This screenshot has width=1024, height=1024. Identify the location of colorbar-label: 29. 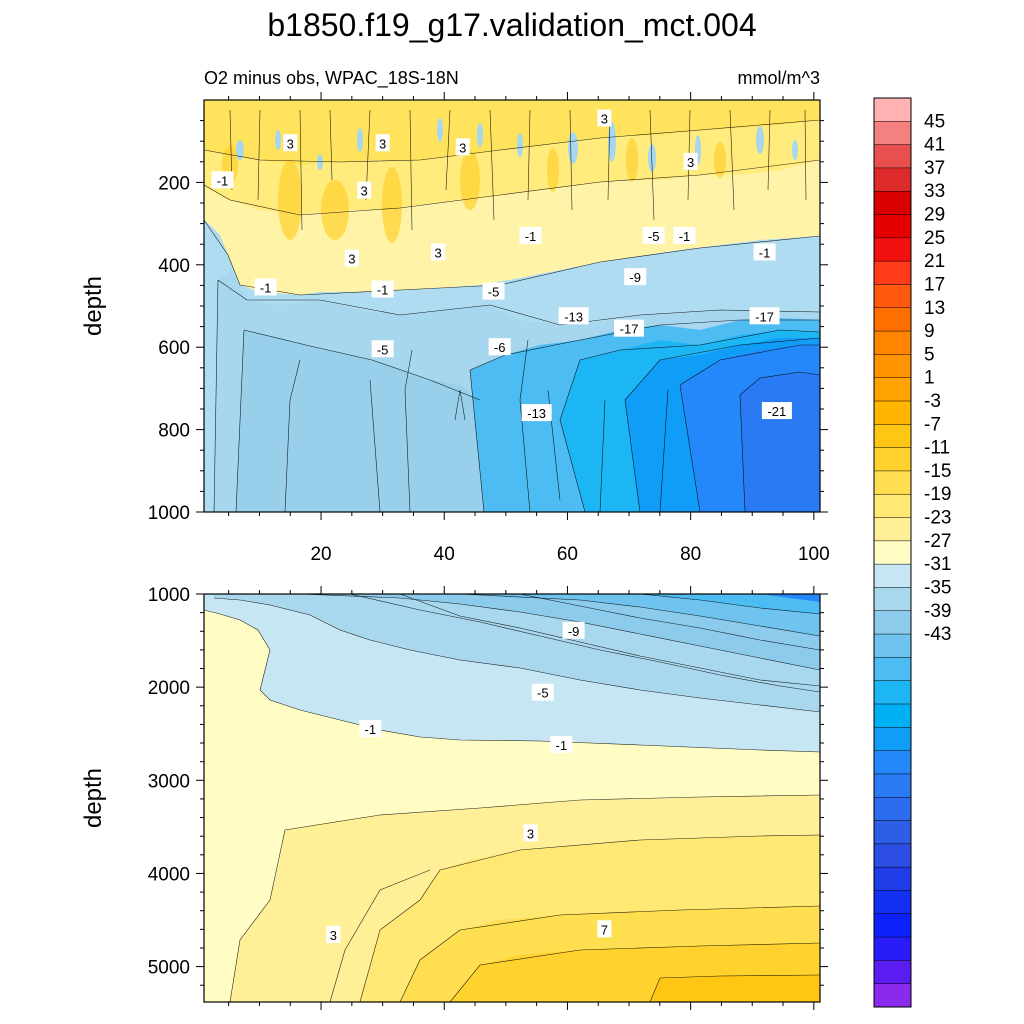
(934, 215).